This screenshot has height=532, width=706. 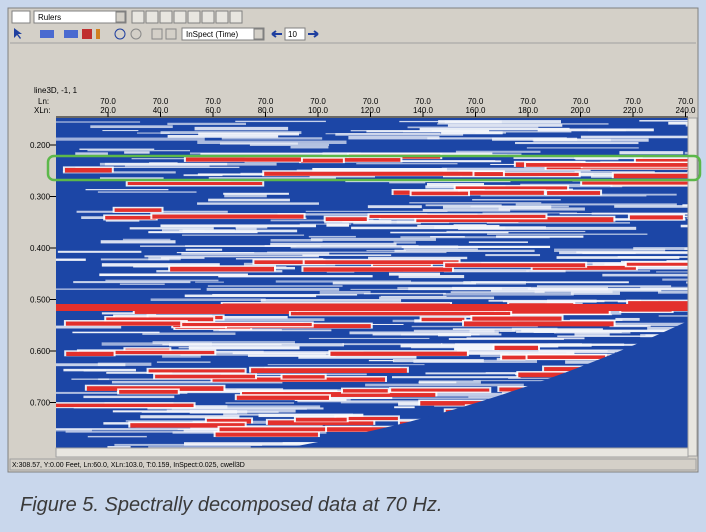 What do you see at coordinates (18, 33) in the screenshot?
I see `pointer-icon` at bounding box center [18, 33].